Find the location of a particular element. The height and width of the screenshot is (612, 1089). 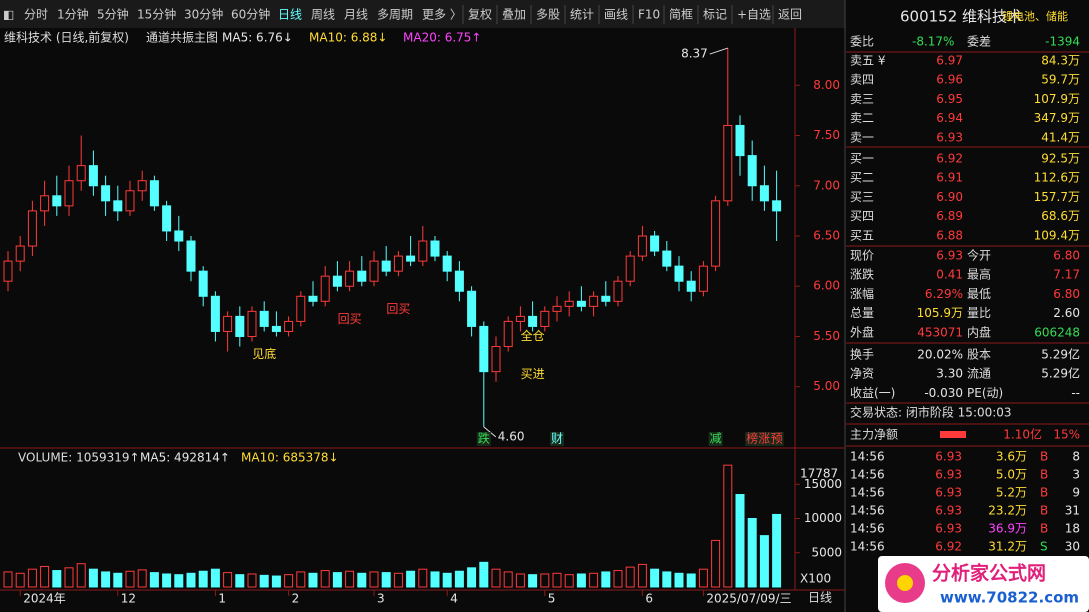

book-price: 6.91 is located at coordinates (949, 178).